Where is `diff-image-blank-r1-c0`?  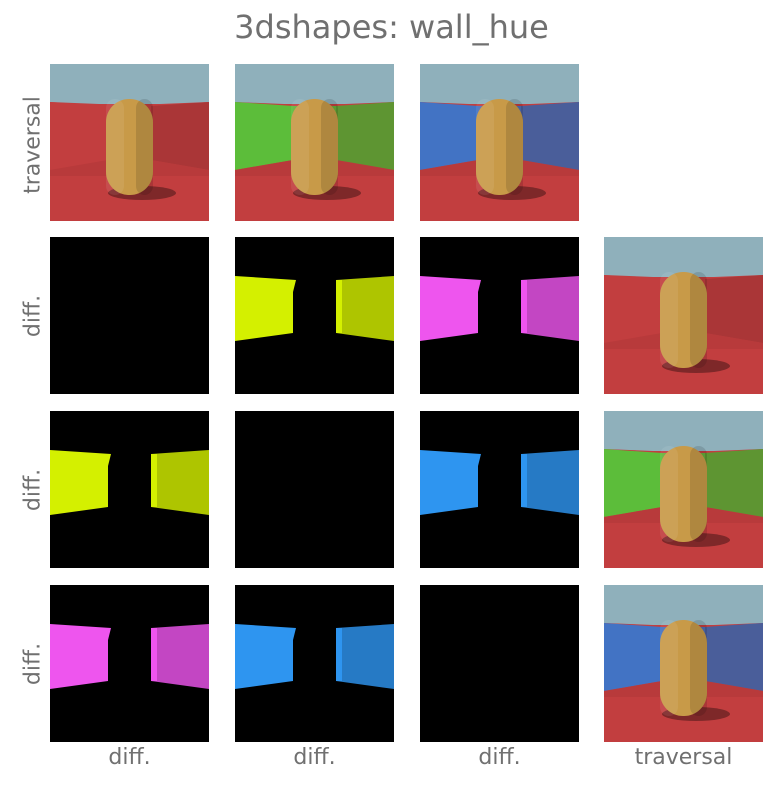 diff-image-blank-r1-c0 is located at coordinates (129, 315).